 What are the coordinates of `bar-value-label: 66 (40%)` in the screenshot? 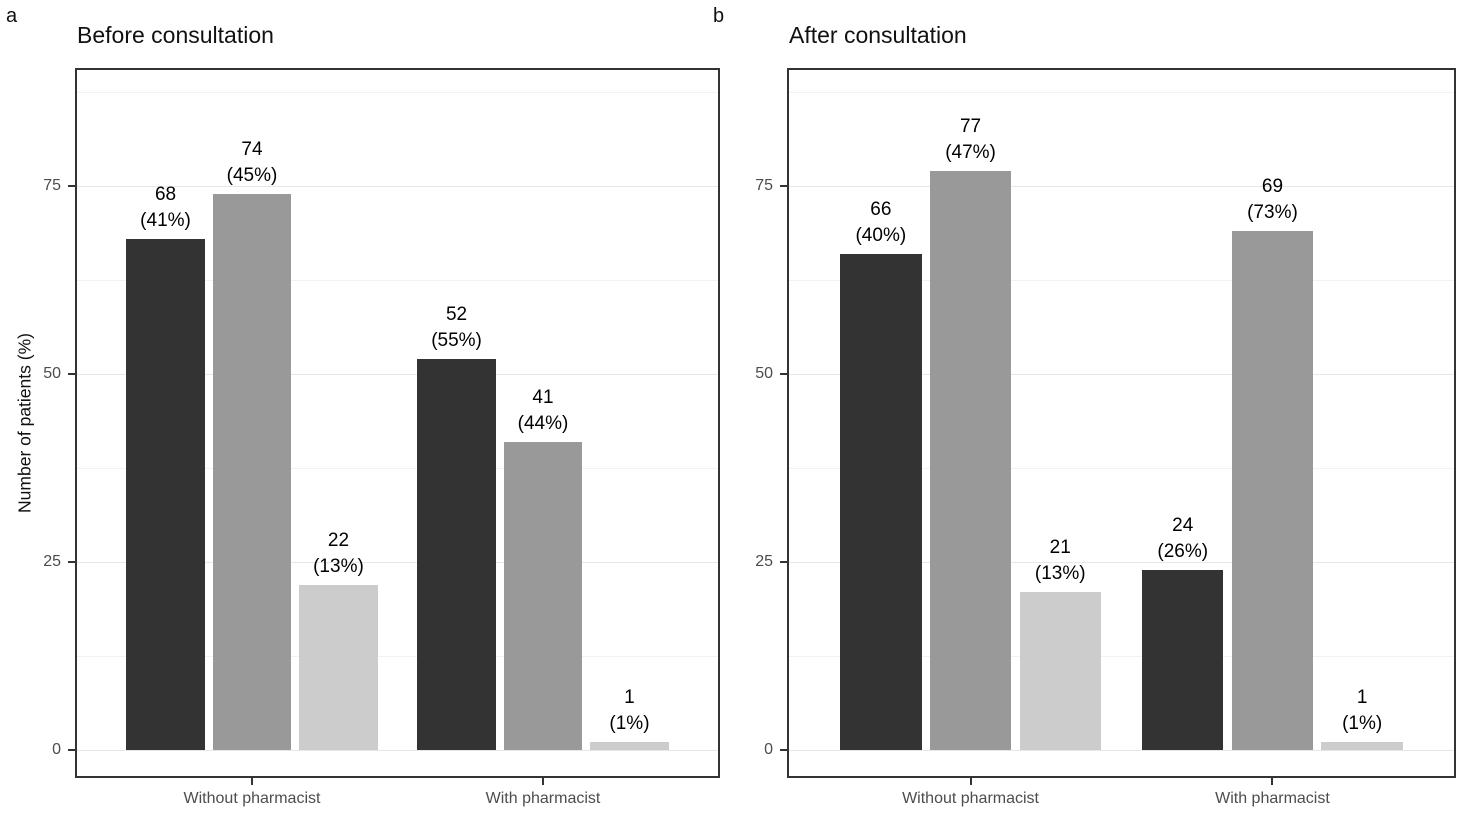 It's located at (881, 223).